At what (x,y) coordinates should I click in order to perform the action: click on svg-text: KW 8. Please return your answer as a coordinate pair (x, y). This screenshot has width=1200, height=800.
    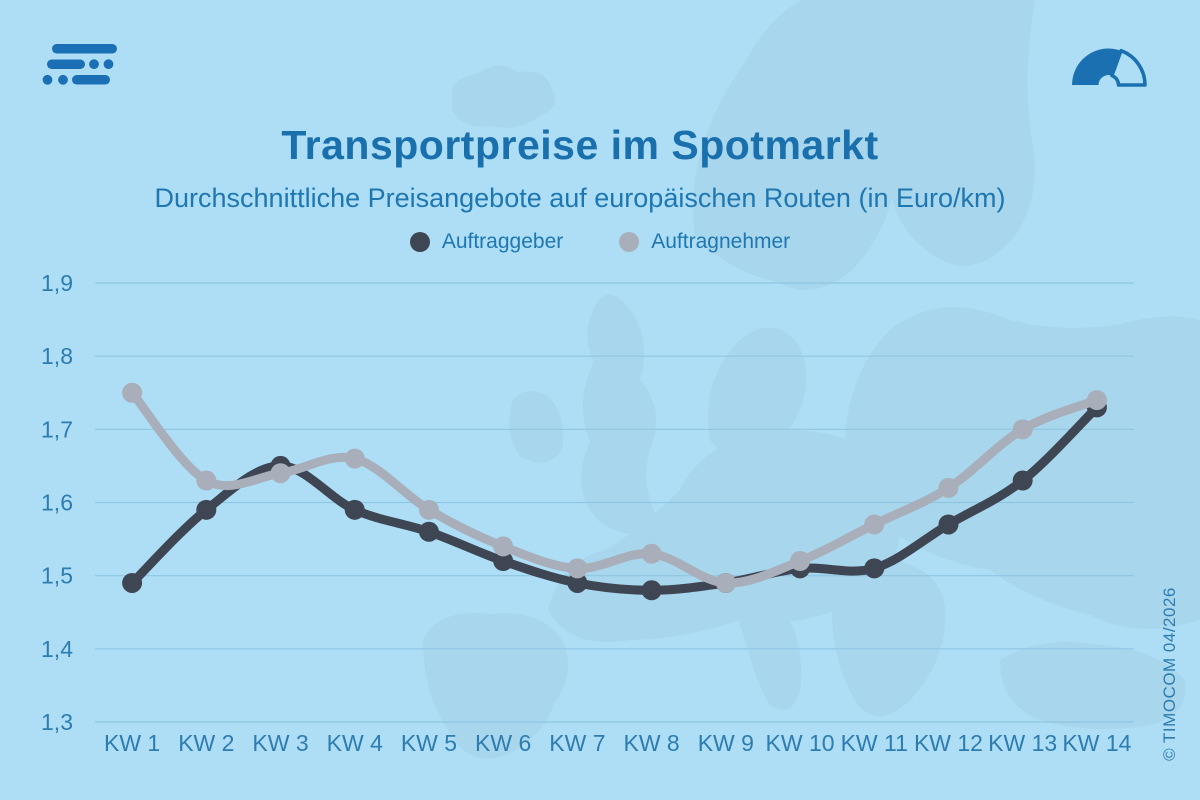
    Looking at the image, I should click on (651, 743).